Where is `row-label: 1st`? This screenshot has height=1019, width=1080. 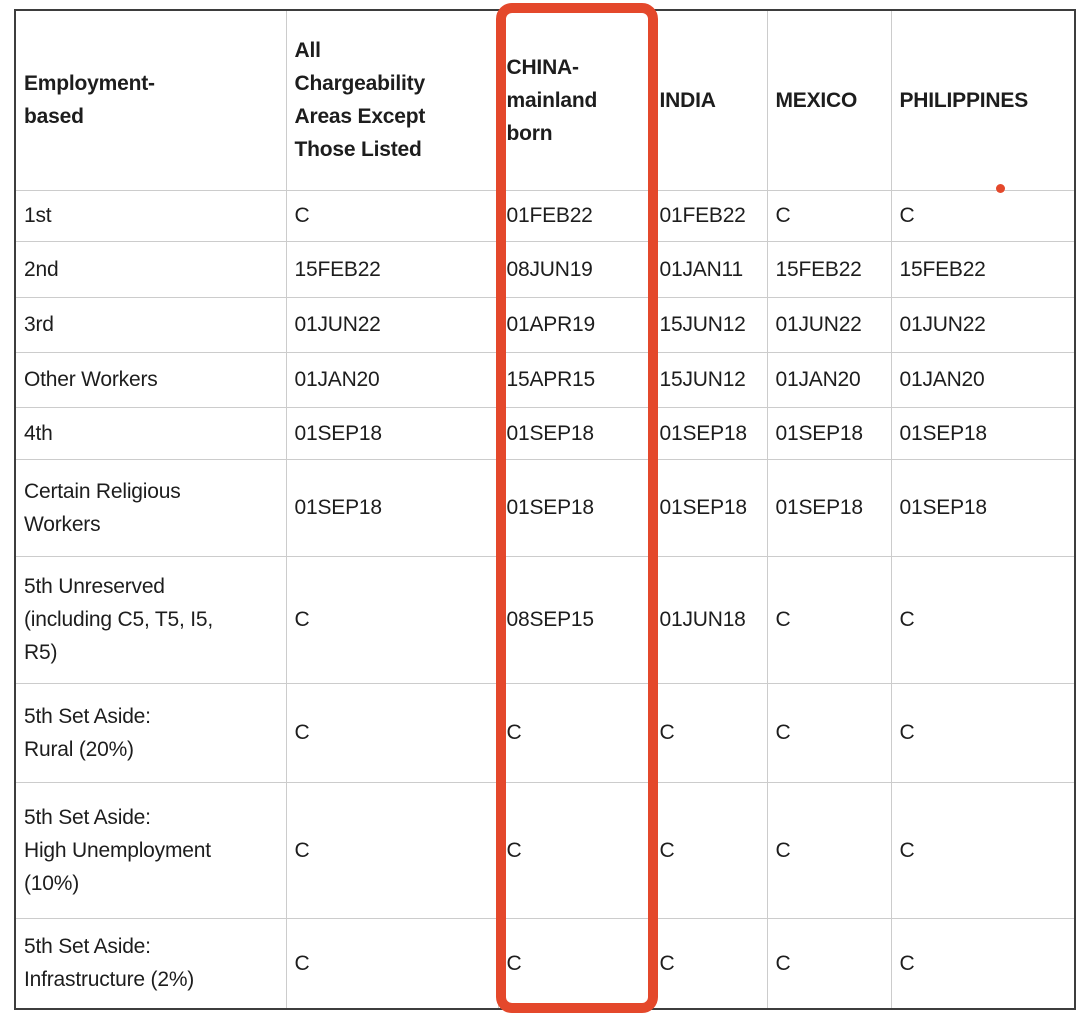
row-label: 1st is located at coordinates (150, 215).